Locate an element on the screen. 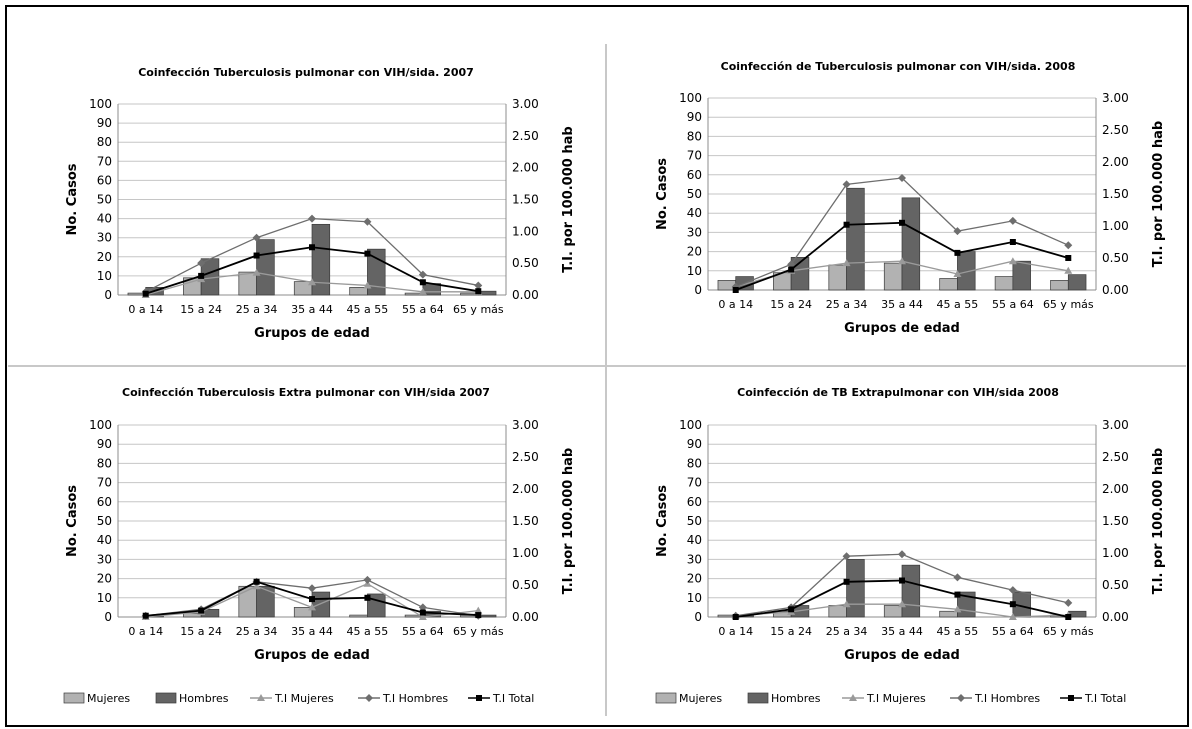 This screenshot has width=1192, height=729. legend-label: T.I Hombres is located at coordinates (415, 698).